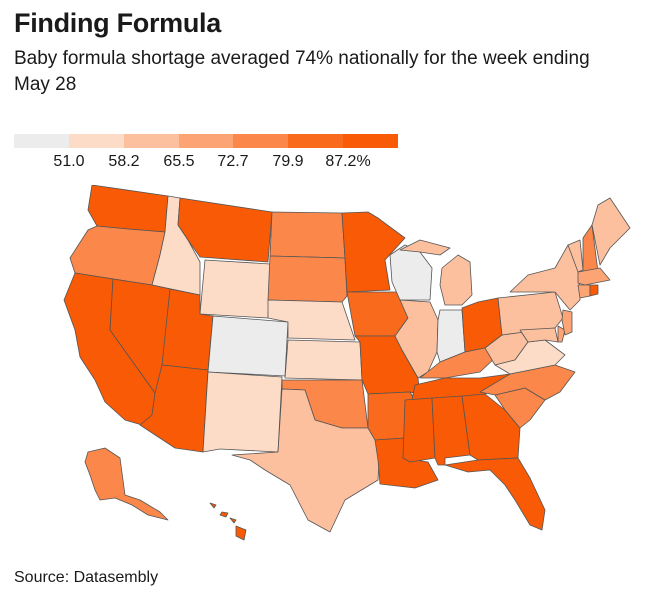 The height and width of the screenshot is (608, 650). Describe the element at coordinates (594, 290) in the screenshot. I see `state-rhode-island` at that location.